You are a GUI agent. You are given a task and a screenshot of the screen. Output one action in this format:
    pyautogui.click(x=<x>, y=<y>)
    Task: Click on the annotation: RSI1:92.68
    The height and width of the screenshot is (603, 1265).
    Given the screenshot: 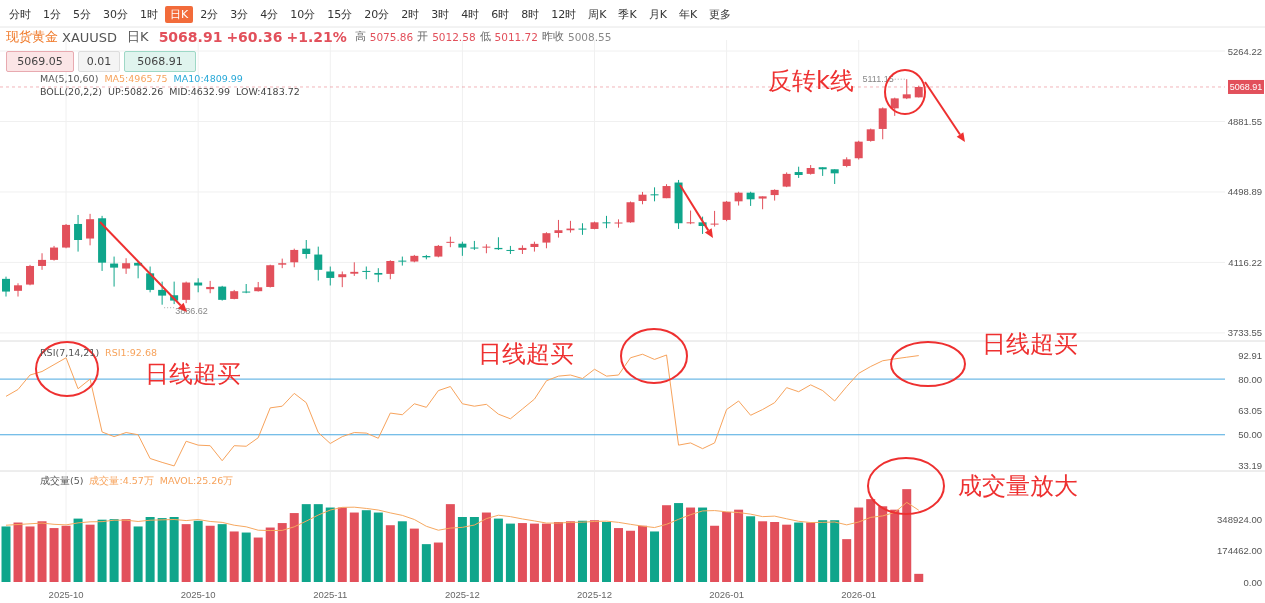 What is the action you would take?
    pyautogui.click(x=131, y=352)
    